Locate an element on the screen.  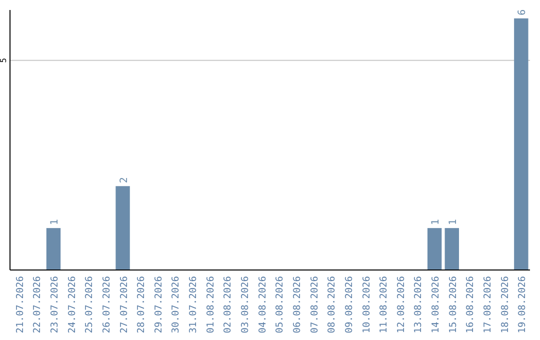
x-tick-label: 17.08.2026 is located at coordinates (488, 305).